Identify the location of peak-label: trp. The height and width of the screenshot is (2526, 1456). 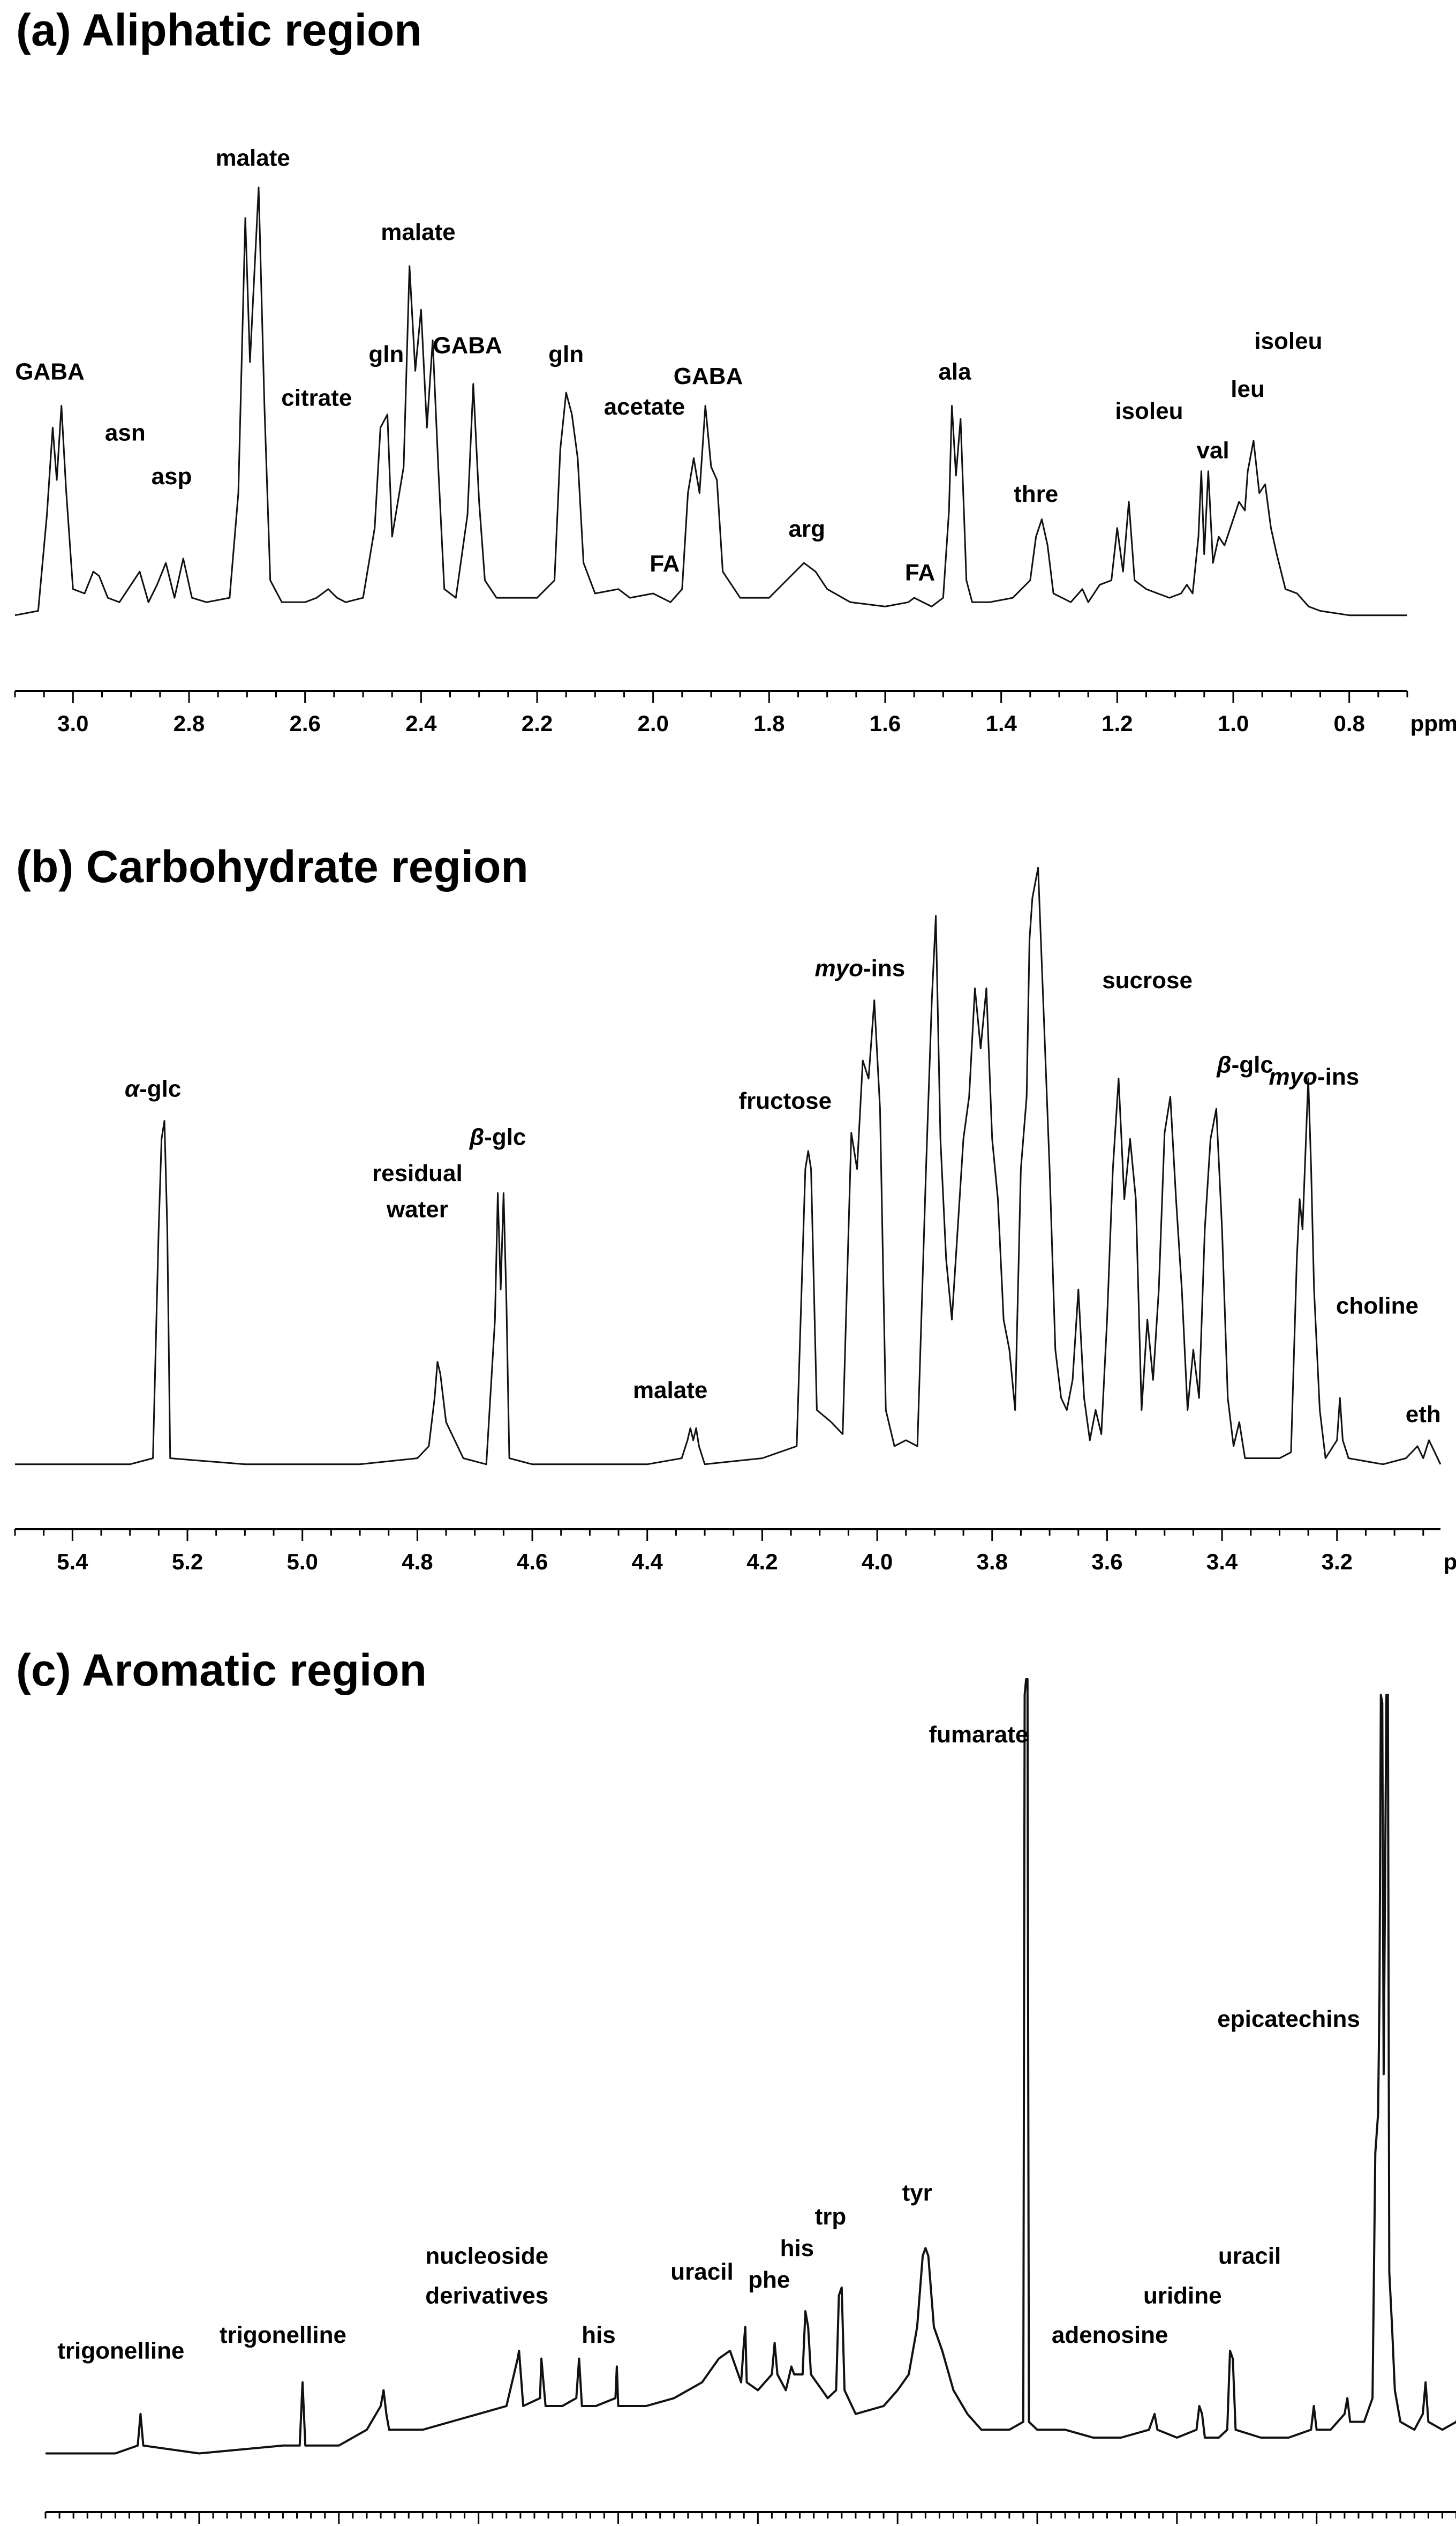
(831, 2217).